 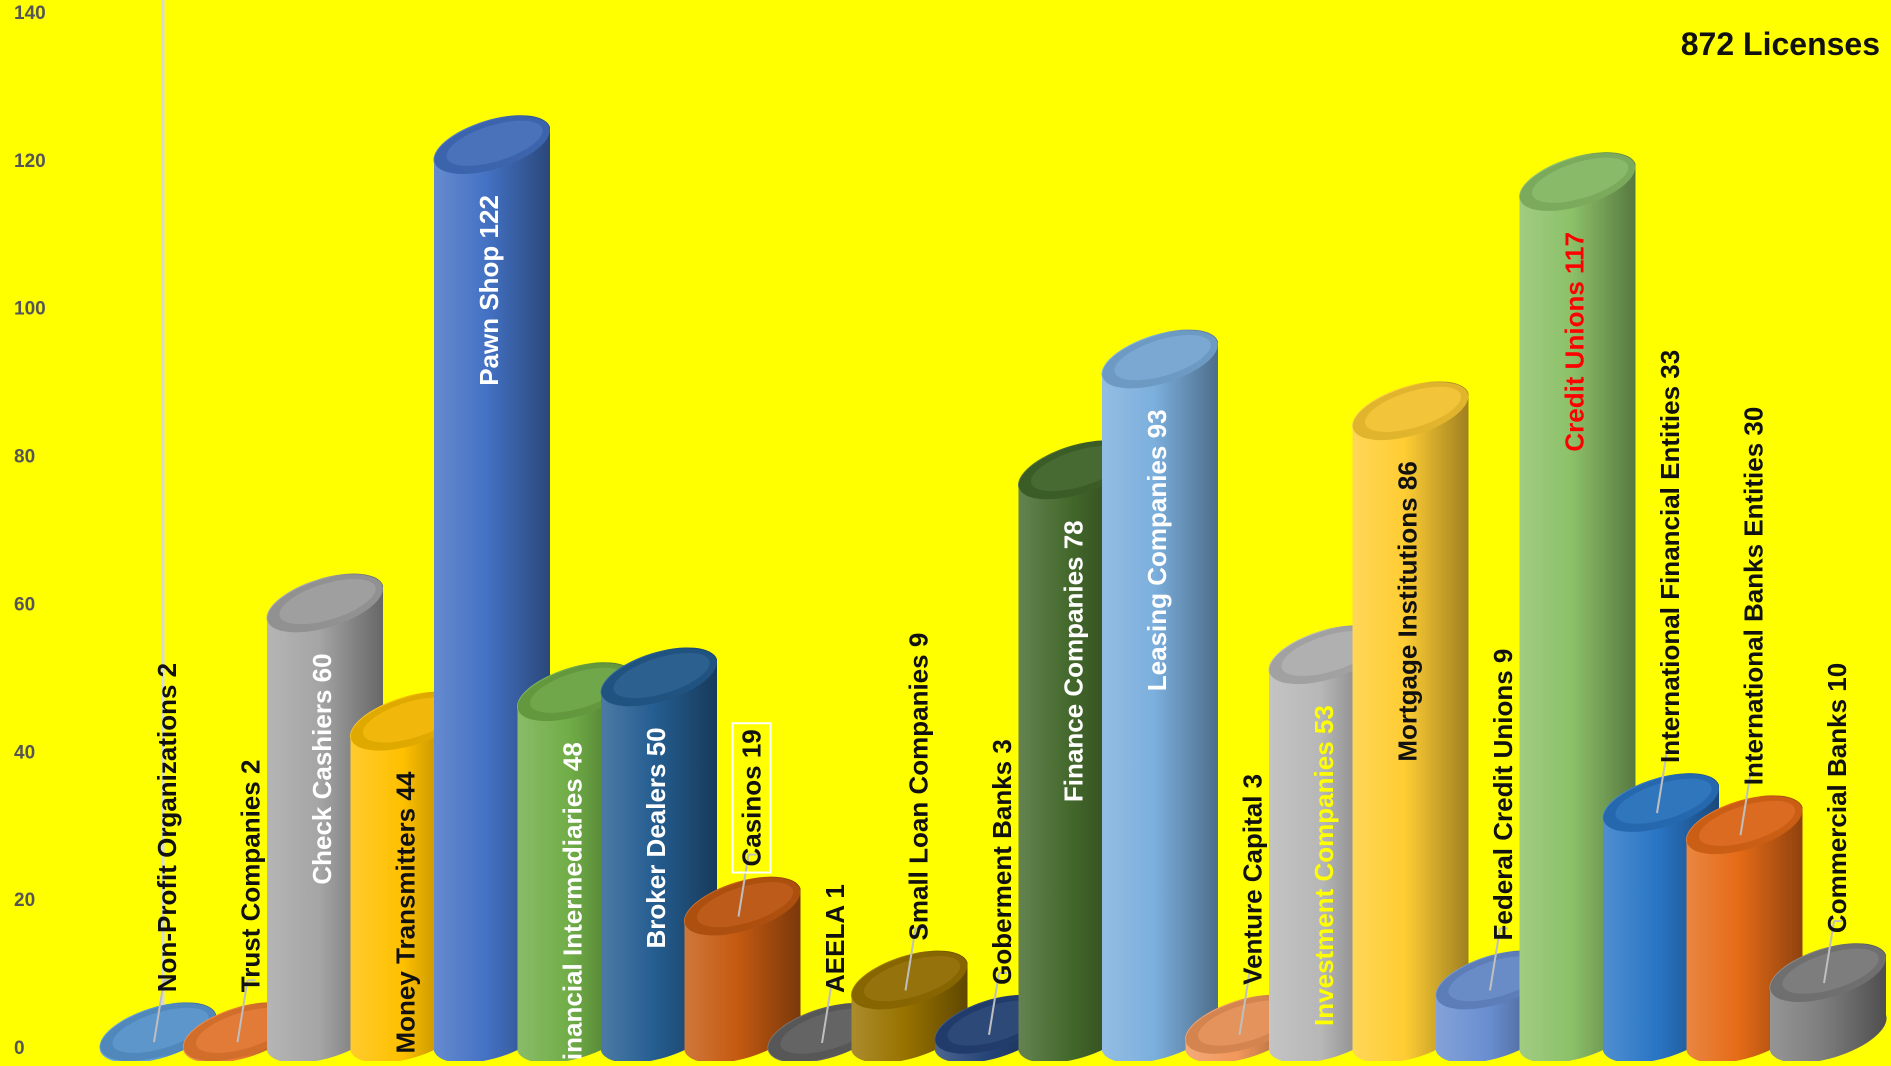 What do you see at coordinates (30, 13) in the screenshot?
I see `y-tick-label: 140` at bounding box center [30, 13].